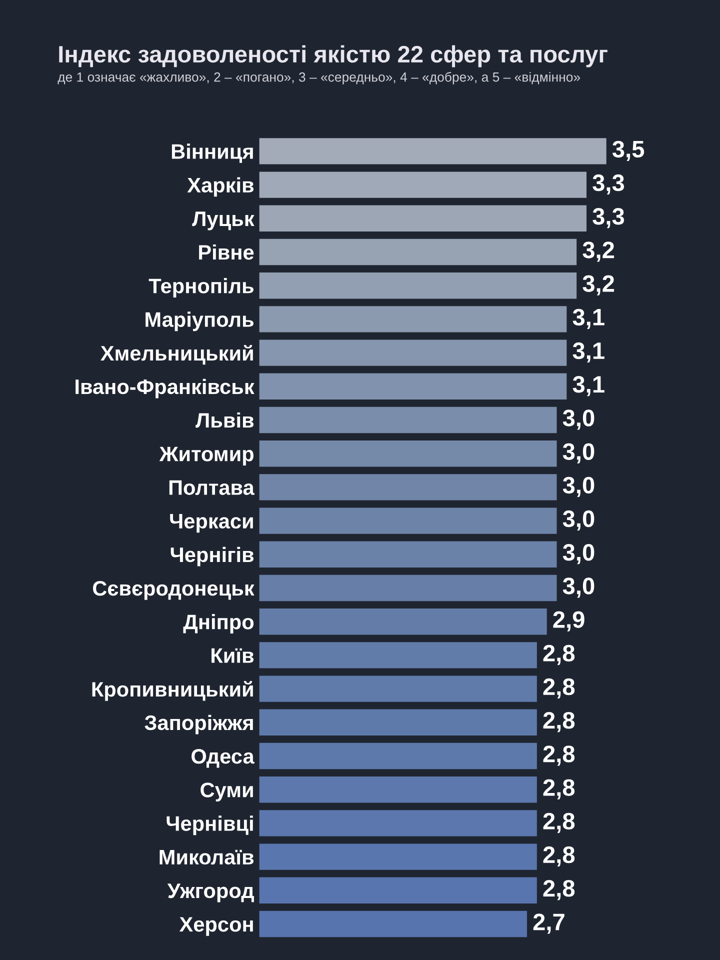 This screenshot has width=720, height=960. I want to click on y-tick-label: Полтава, so click(211, 487).